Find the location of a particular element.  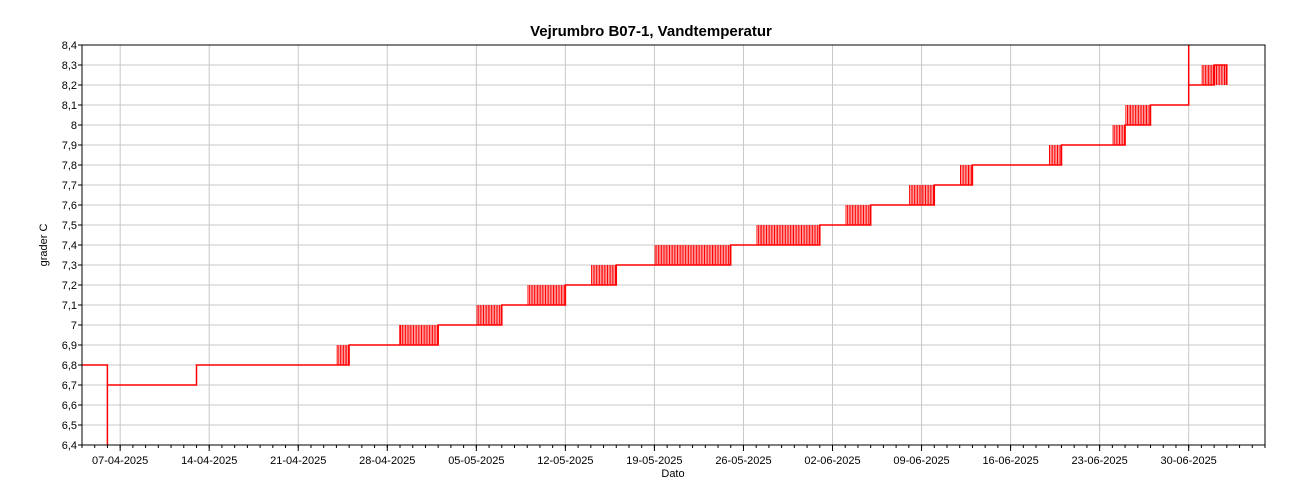

x-tick-label: 19-05-2025 is located at coordinates (654, 461).